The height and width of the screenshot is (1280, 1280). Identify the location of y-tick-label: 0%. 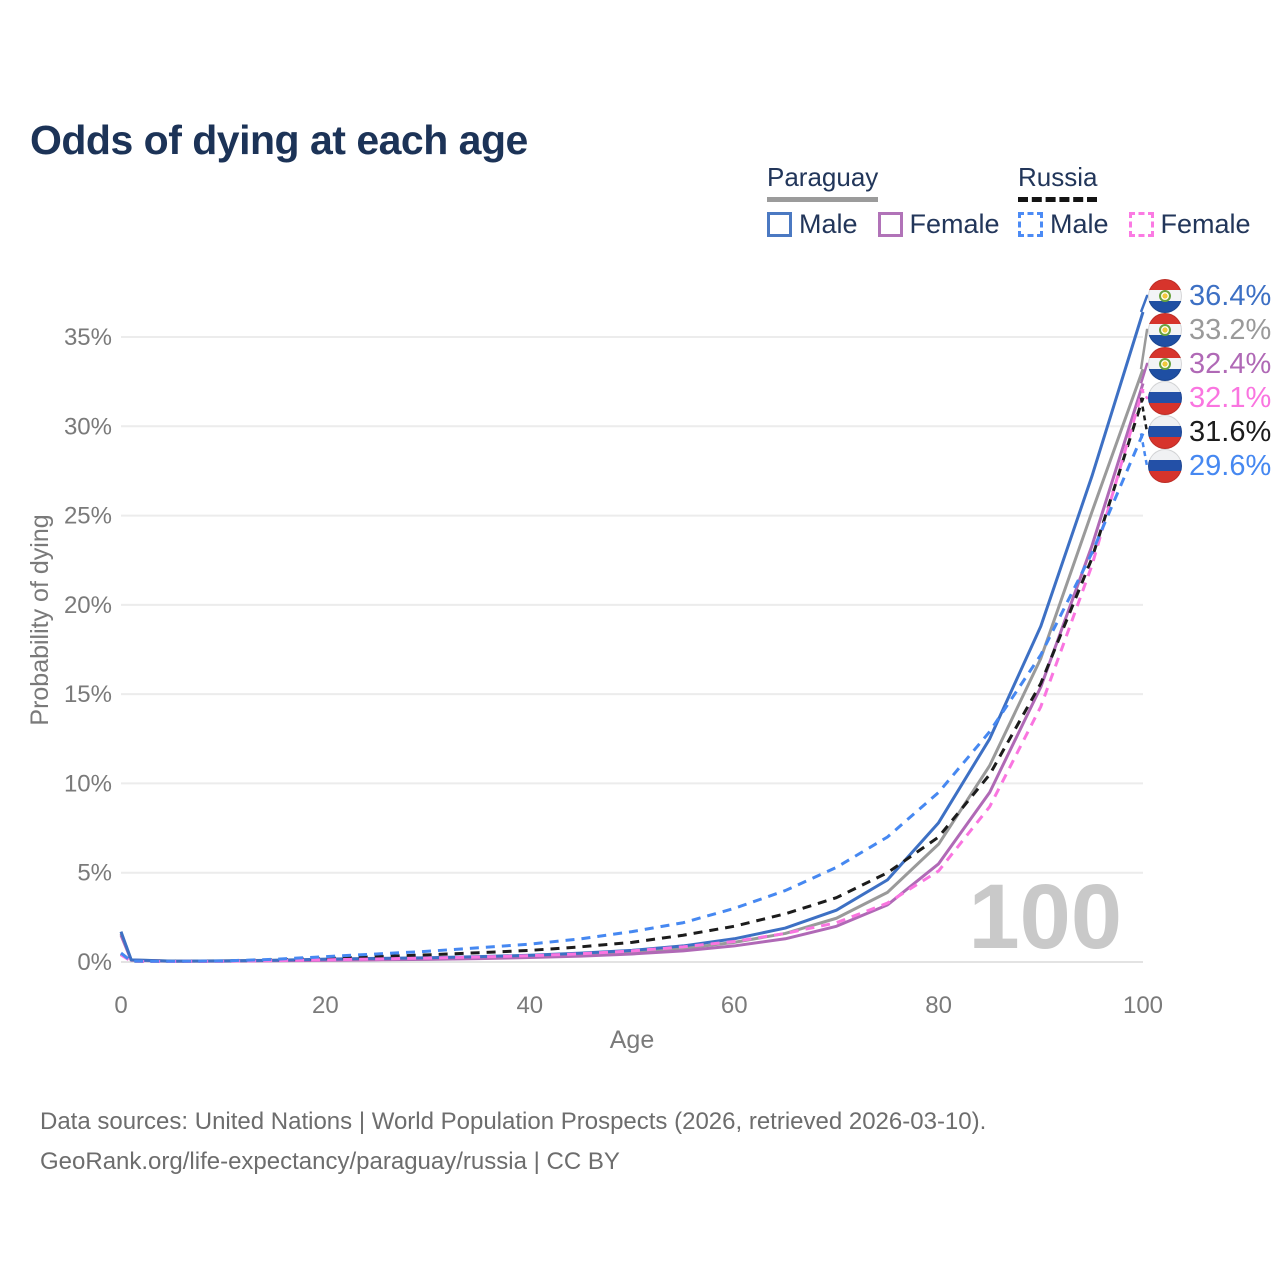
(94, 962).